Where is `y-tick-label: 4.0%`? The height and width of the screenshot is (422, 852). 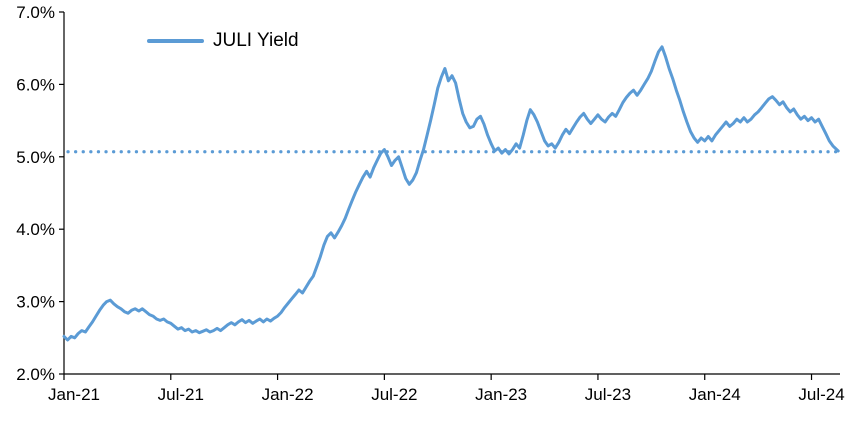
y-tick-label: 4.0% is located at coordinates (35, 229).